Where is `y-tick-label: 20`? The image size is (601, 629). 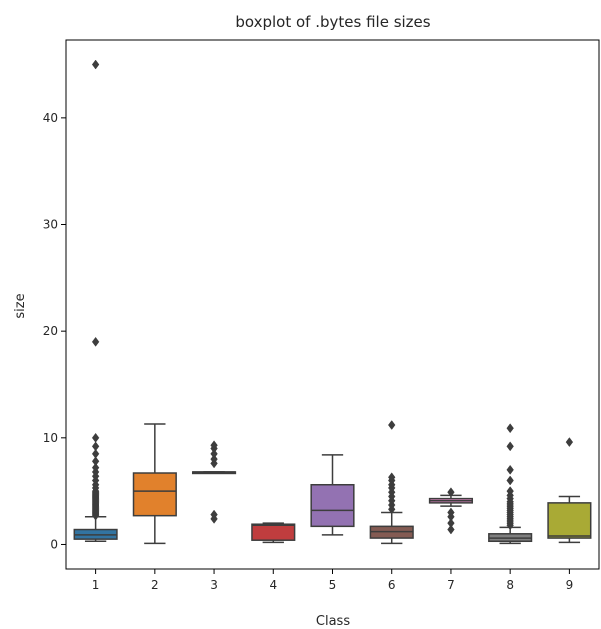 y-tick-label: 20 is located at coordinates (50, 331).